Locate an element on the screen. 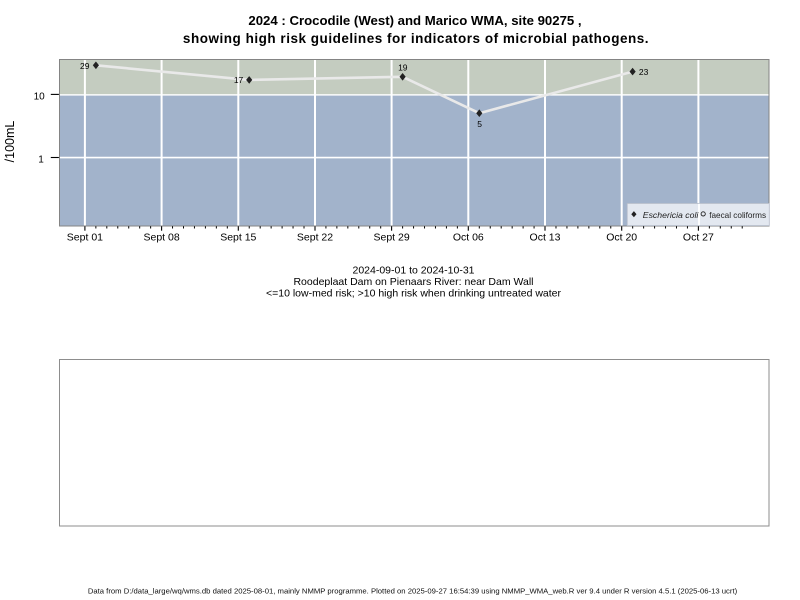 The width and height of the screenshot is (800, 600). svg-text: Oct 13 is located at coordinates (545, 237).